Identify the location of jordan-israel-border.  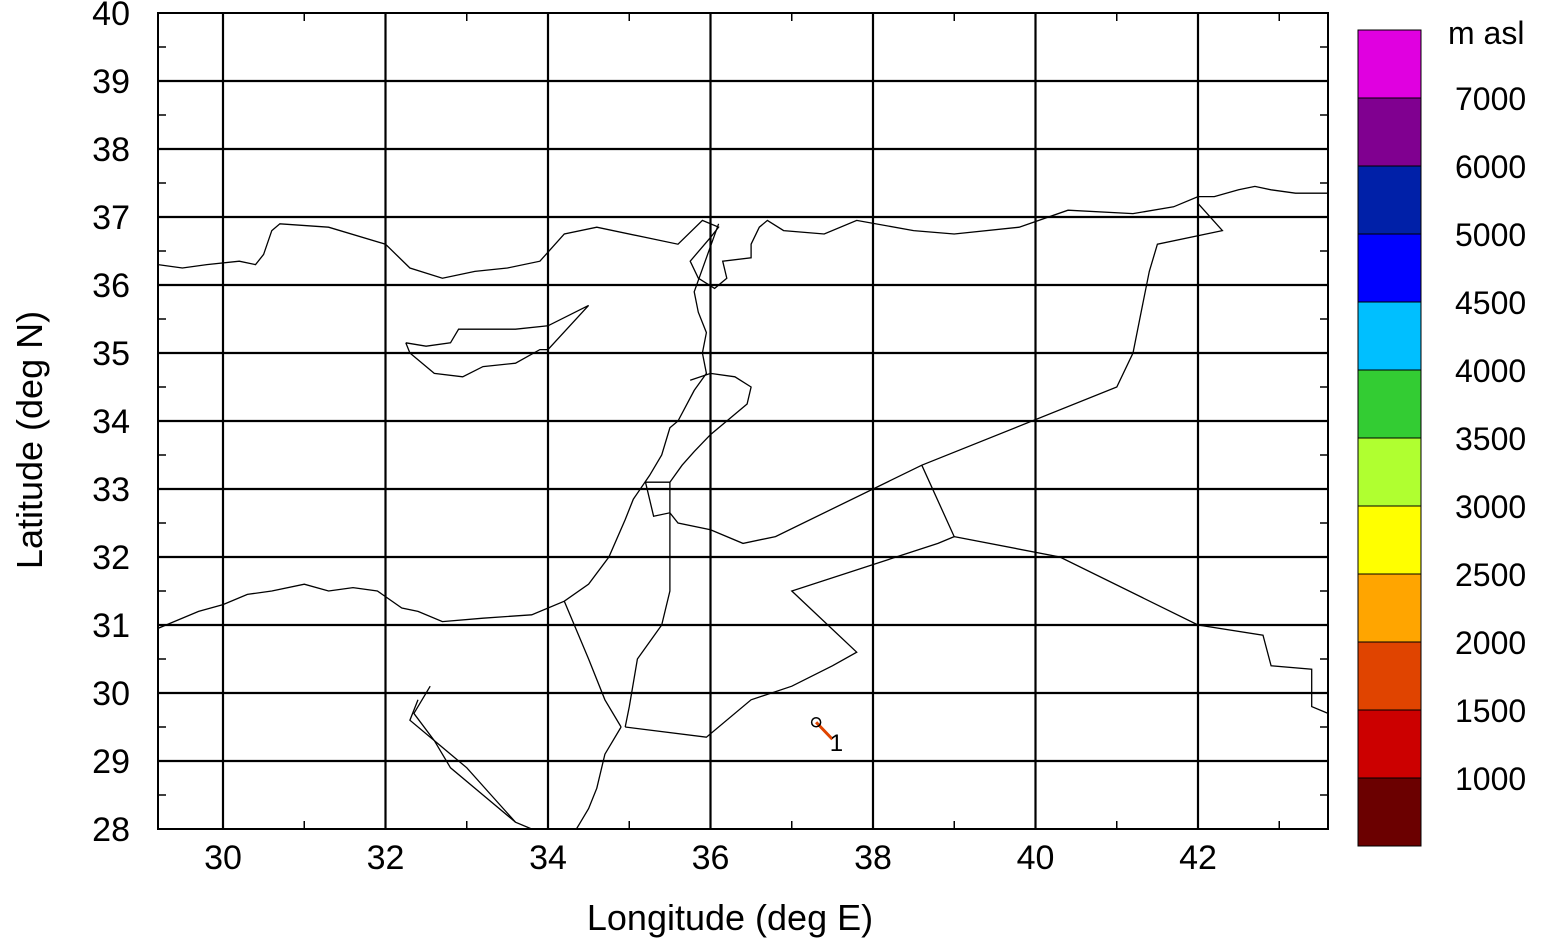
(647, 605).